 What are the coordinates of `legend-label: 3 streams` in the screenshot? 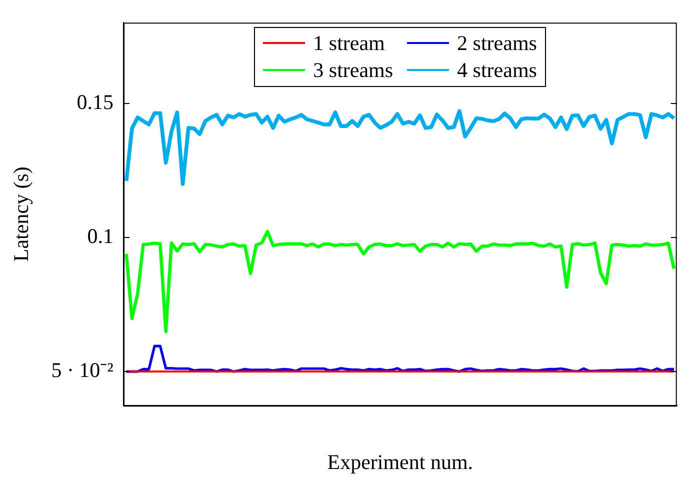 It's located at (353, 70).